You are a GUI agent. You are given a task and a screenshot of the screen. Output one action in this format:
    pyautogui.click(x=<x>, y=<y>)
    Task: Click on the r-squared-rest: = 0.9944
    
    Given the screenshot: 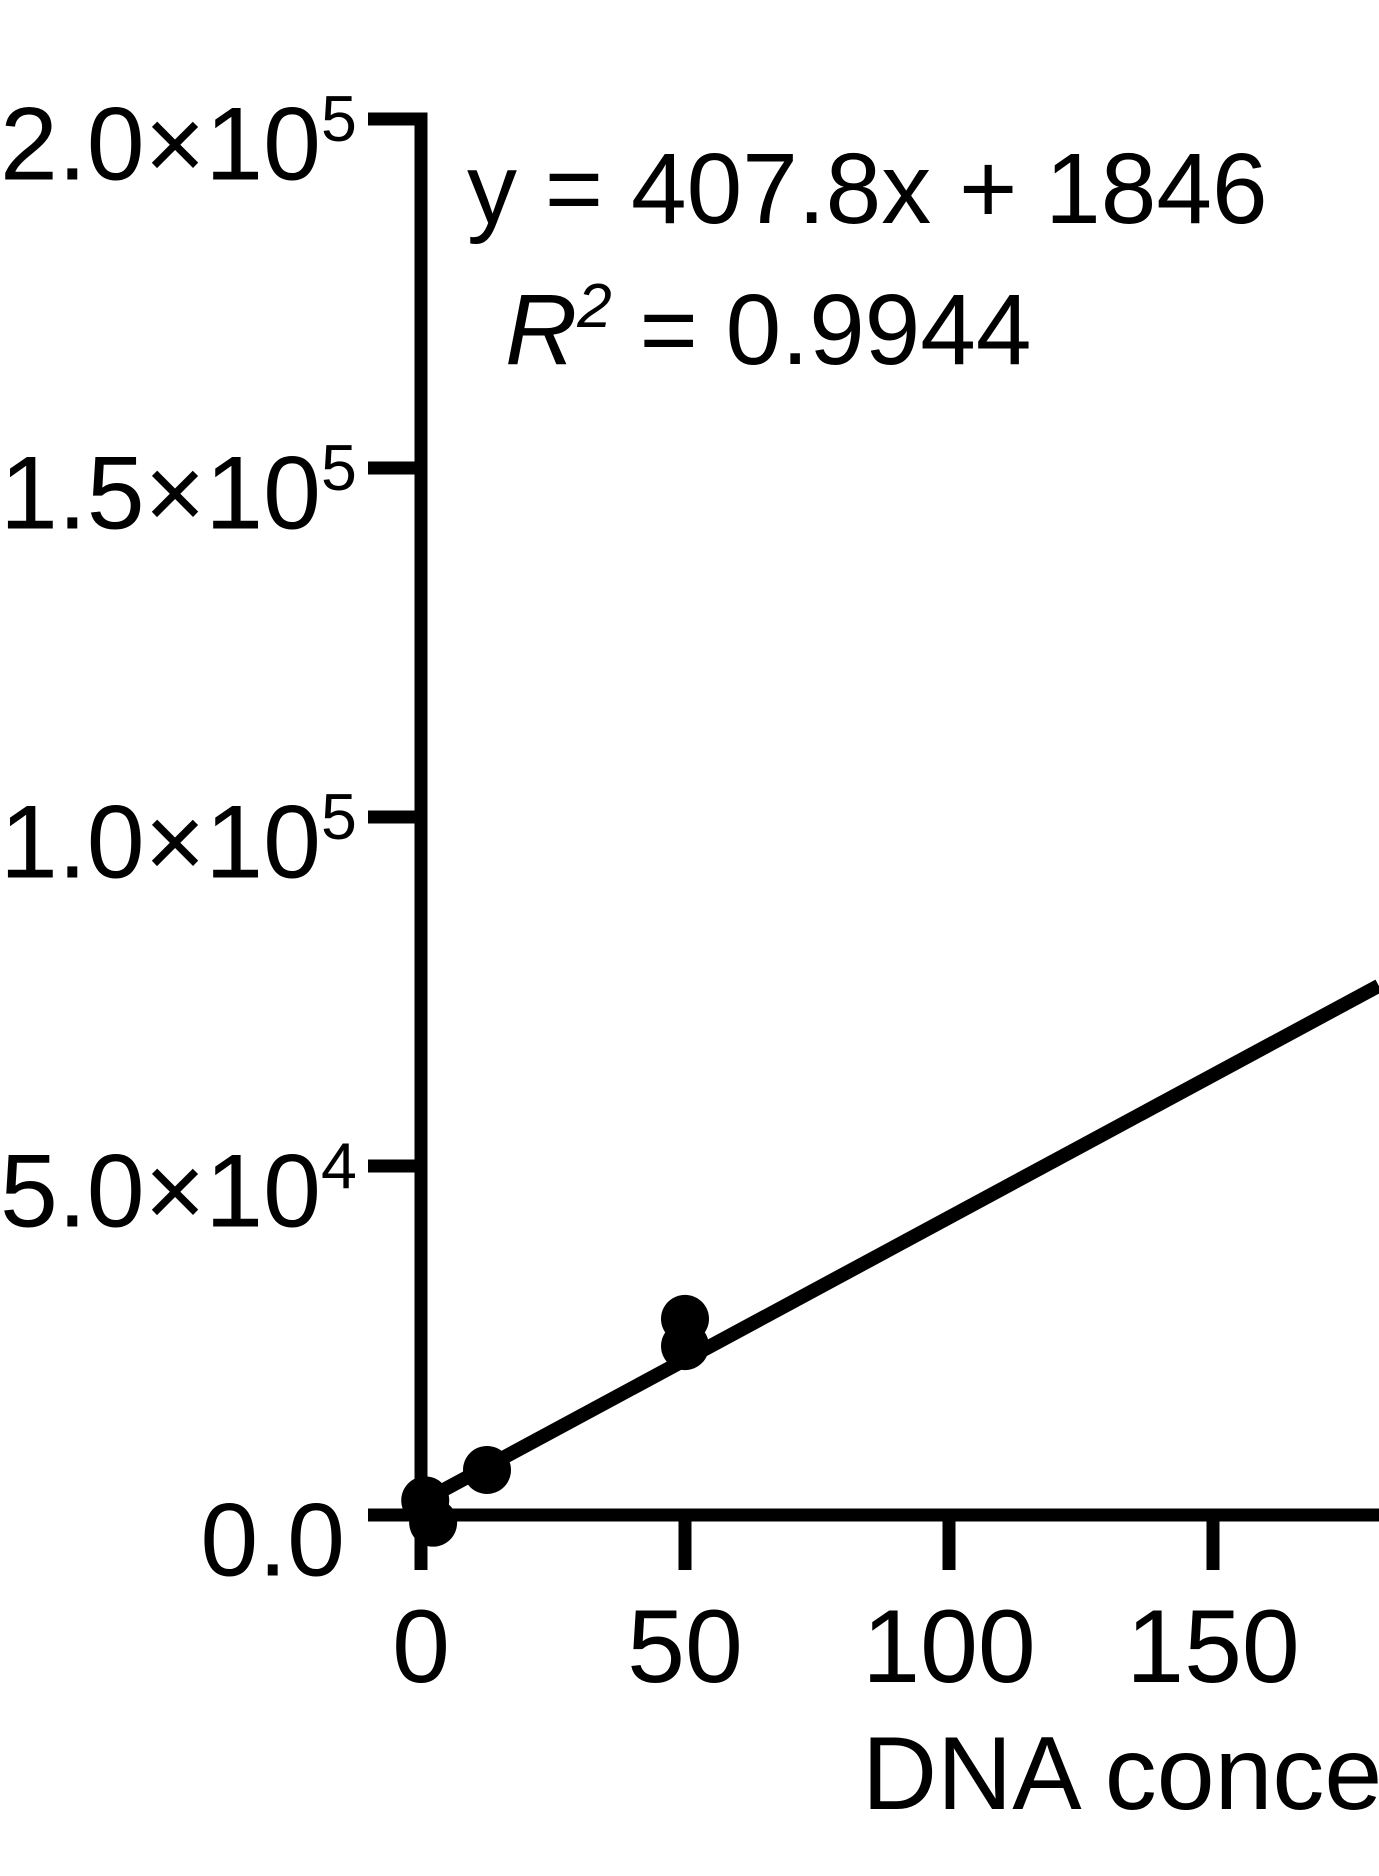 What is the action you would take?
    pyautogui.click(x=821, y=330)
    